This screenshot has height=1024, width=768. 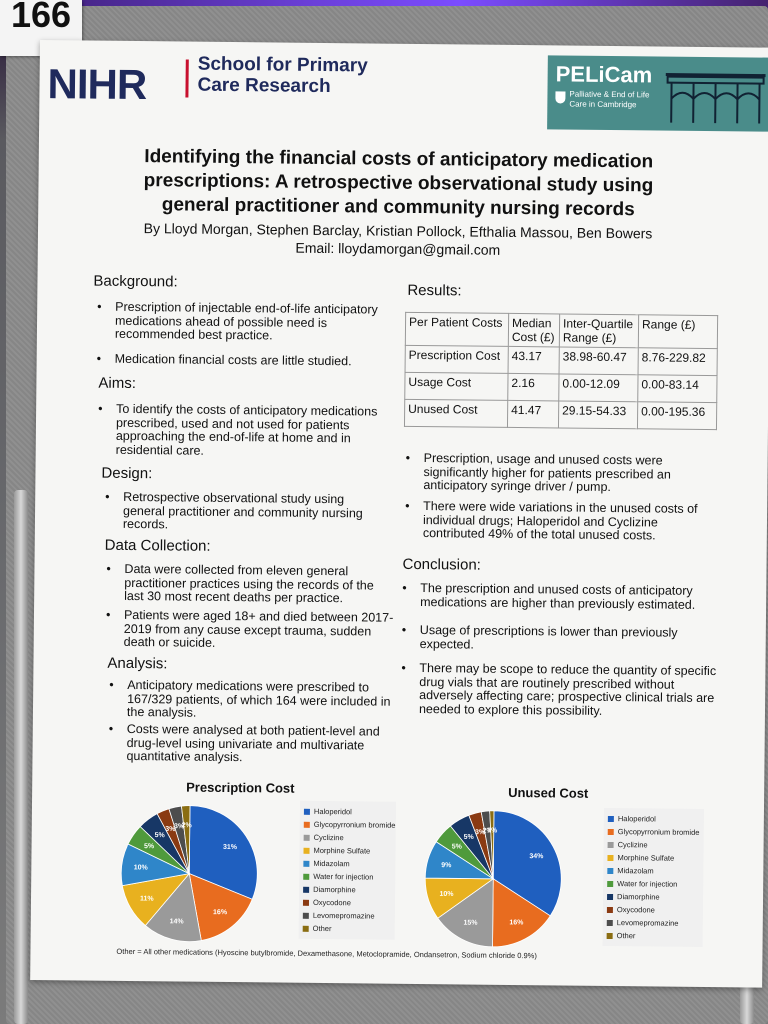 I want to click on table-cell: Prescription Cost, so click(x=457, y=359).